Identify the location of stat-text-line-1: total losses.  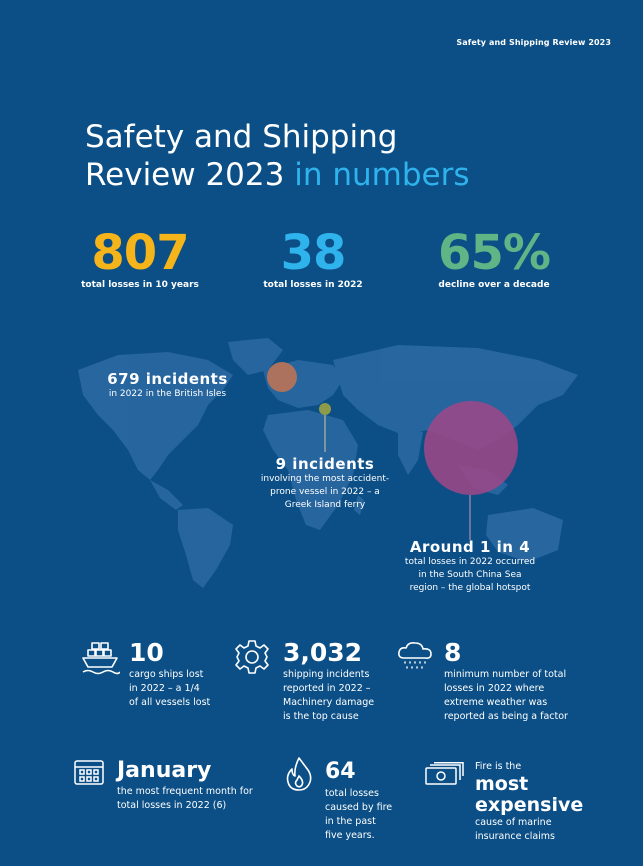
(352, 793).